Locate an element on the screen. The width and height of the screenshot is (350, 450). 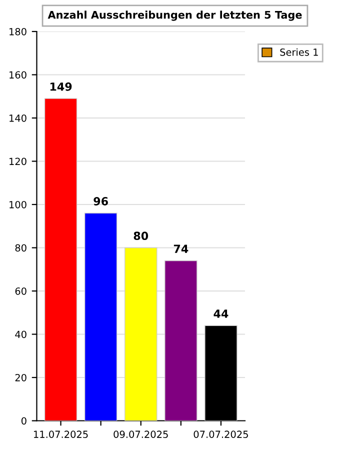
y-tick-label: 80 is located at coordinates (20, 248).